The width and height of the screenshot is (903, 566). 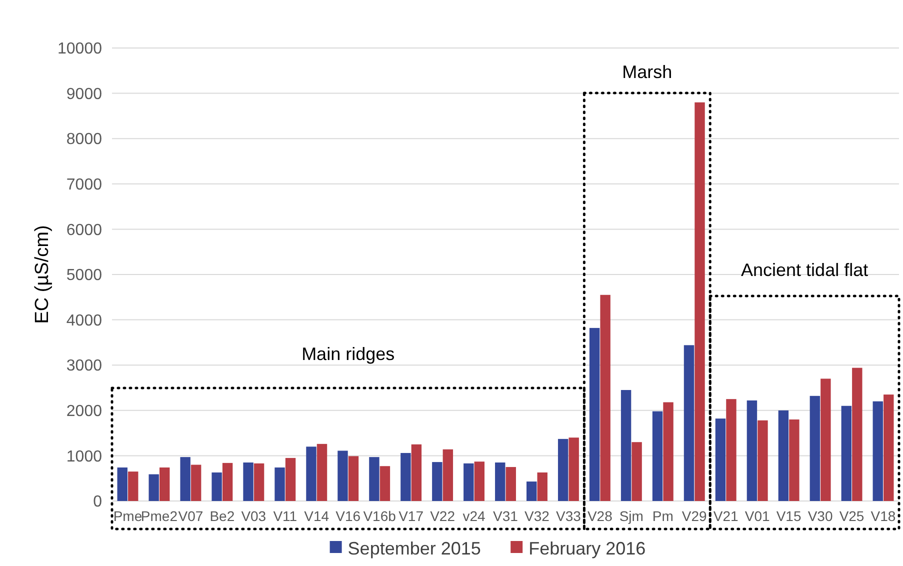 I want to click on x-tick-label: Sjm, so click(x=631, y=516).